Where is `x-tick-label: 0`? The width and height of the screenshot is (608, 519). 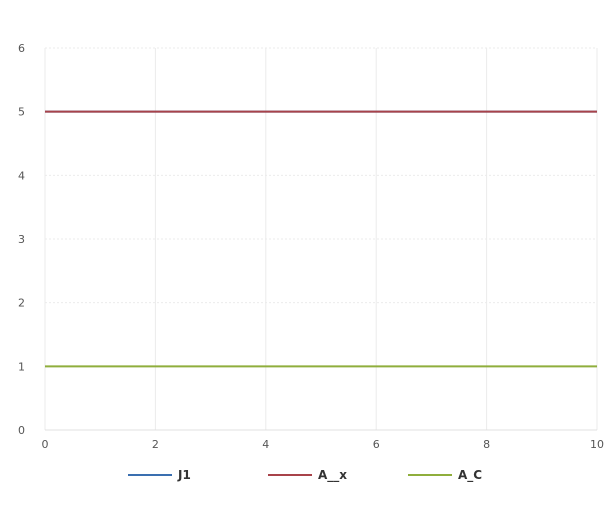
x-tick-label: 0 is located at coordinates (45, 444).